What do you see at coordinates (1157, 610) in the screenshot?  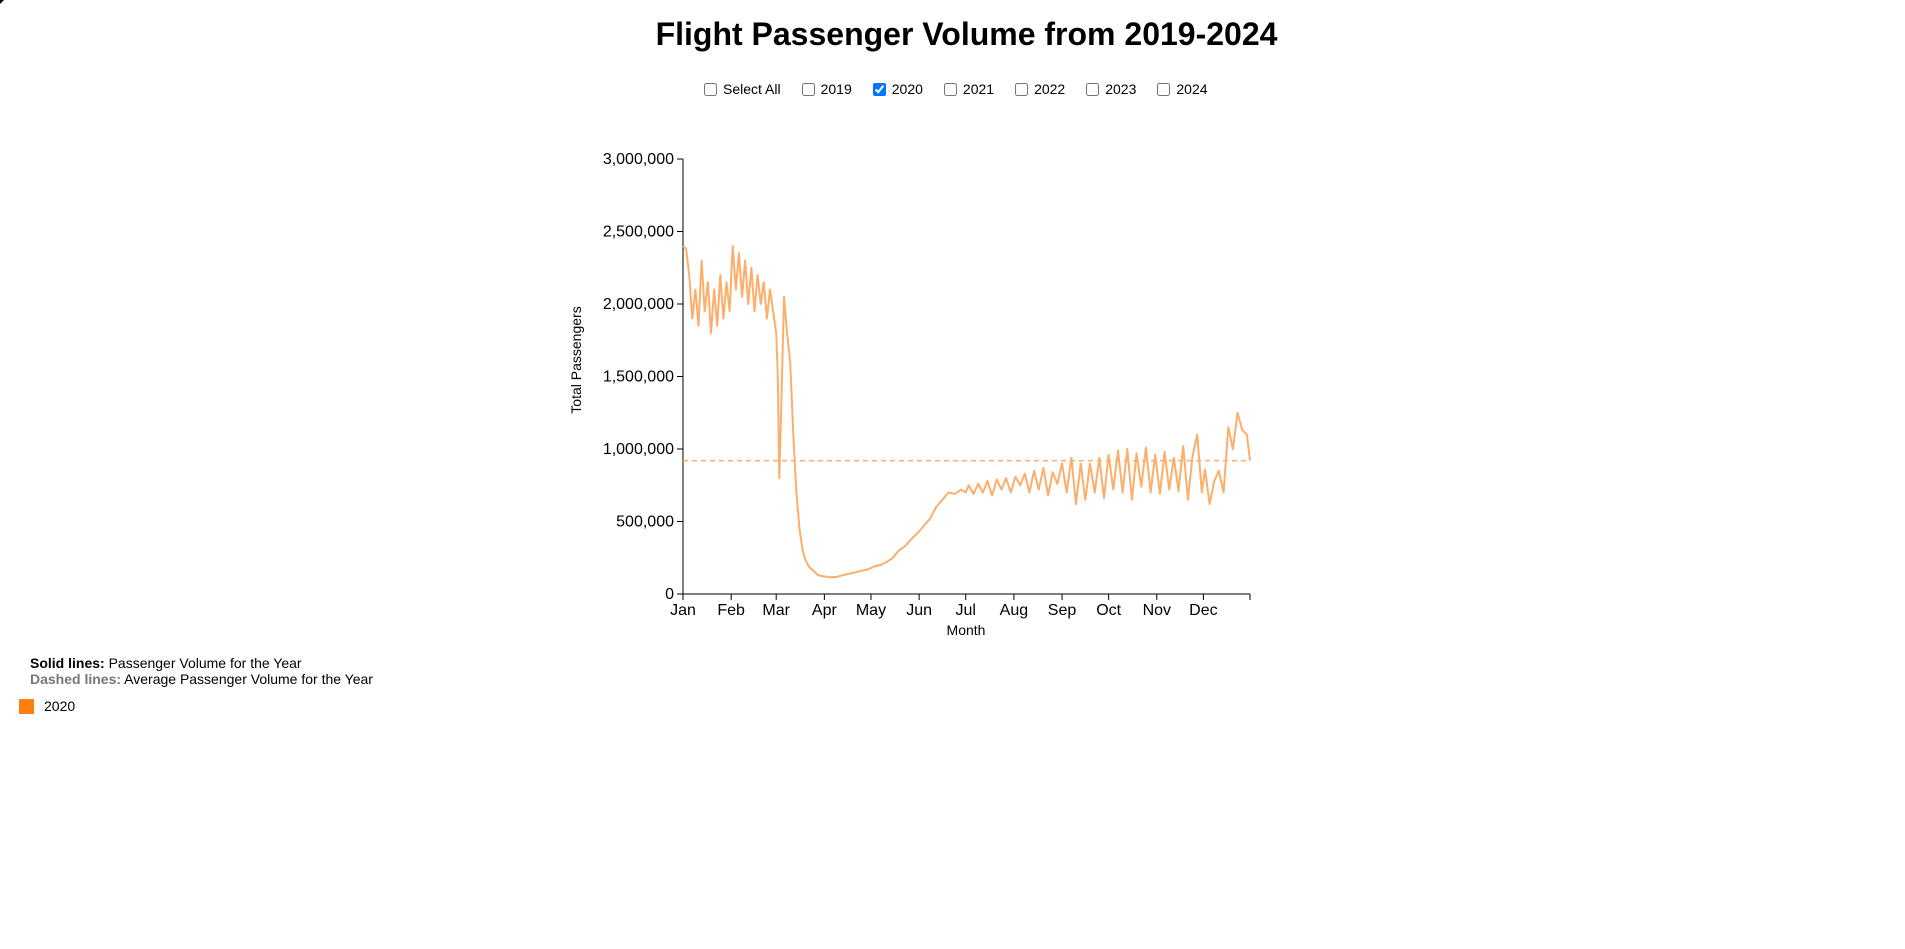 I see `x-tick-label: Nov` at bounding box center [1157, 610].